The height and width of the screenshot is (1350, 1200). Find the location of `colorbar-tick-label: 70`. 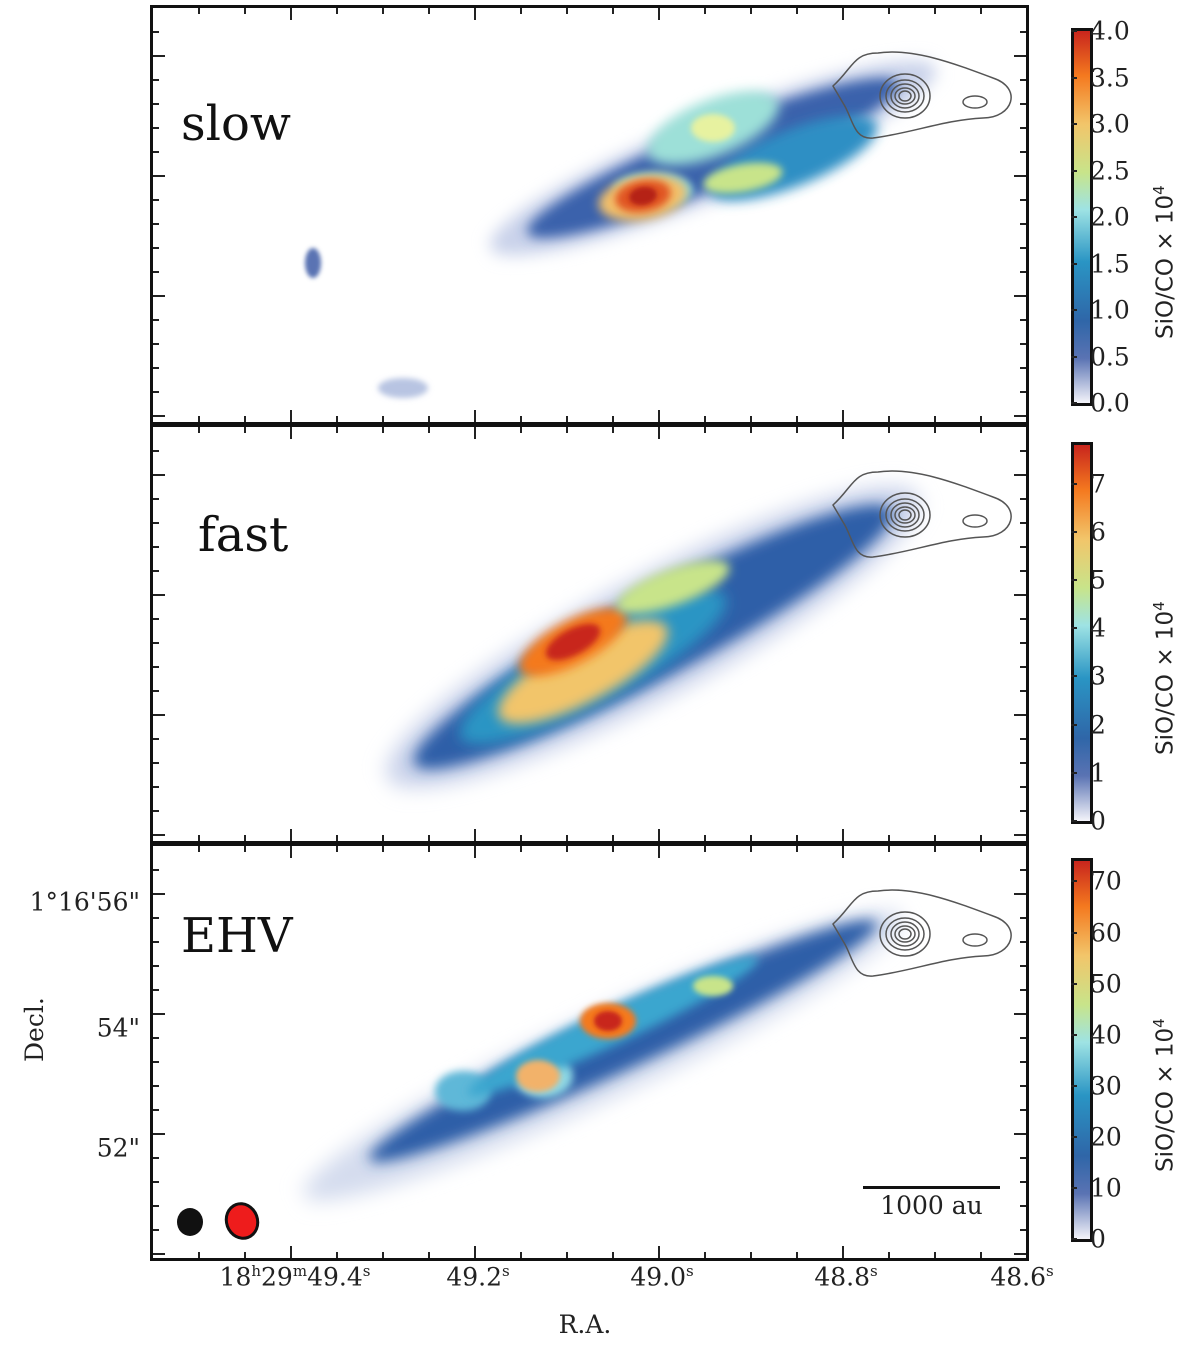

colorbar-tick-label: 70 is located at coordinates (1106, 881).